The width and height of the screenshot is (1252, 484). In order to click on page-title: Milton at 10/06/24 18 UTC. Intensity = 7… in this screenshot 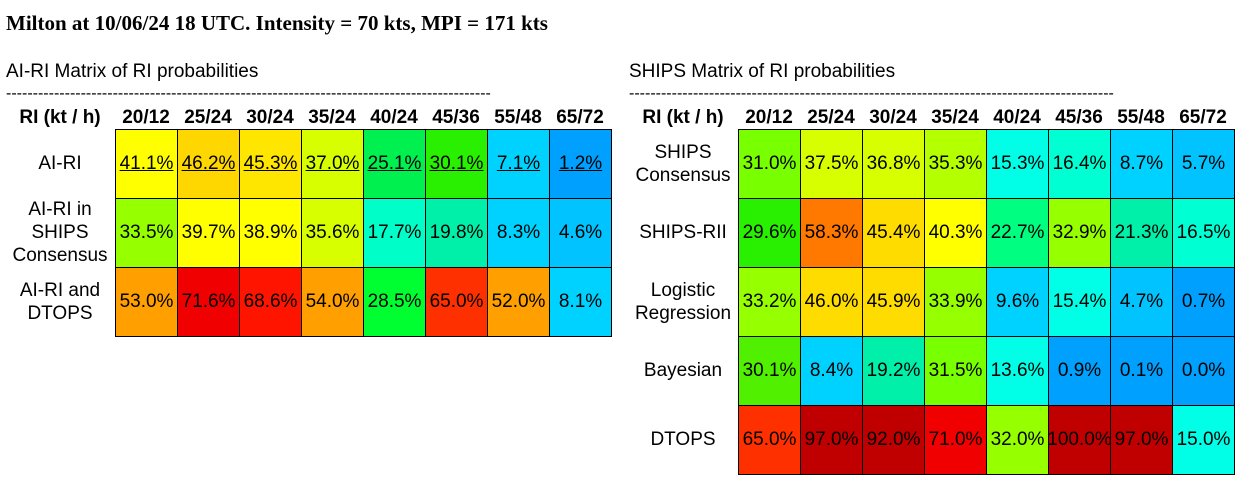, I will do `click(277, 23)`.